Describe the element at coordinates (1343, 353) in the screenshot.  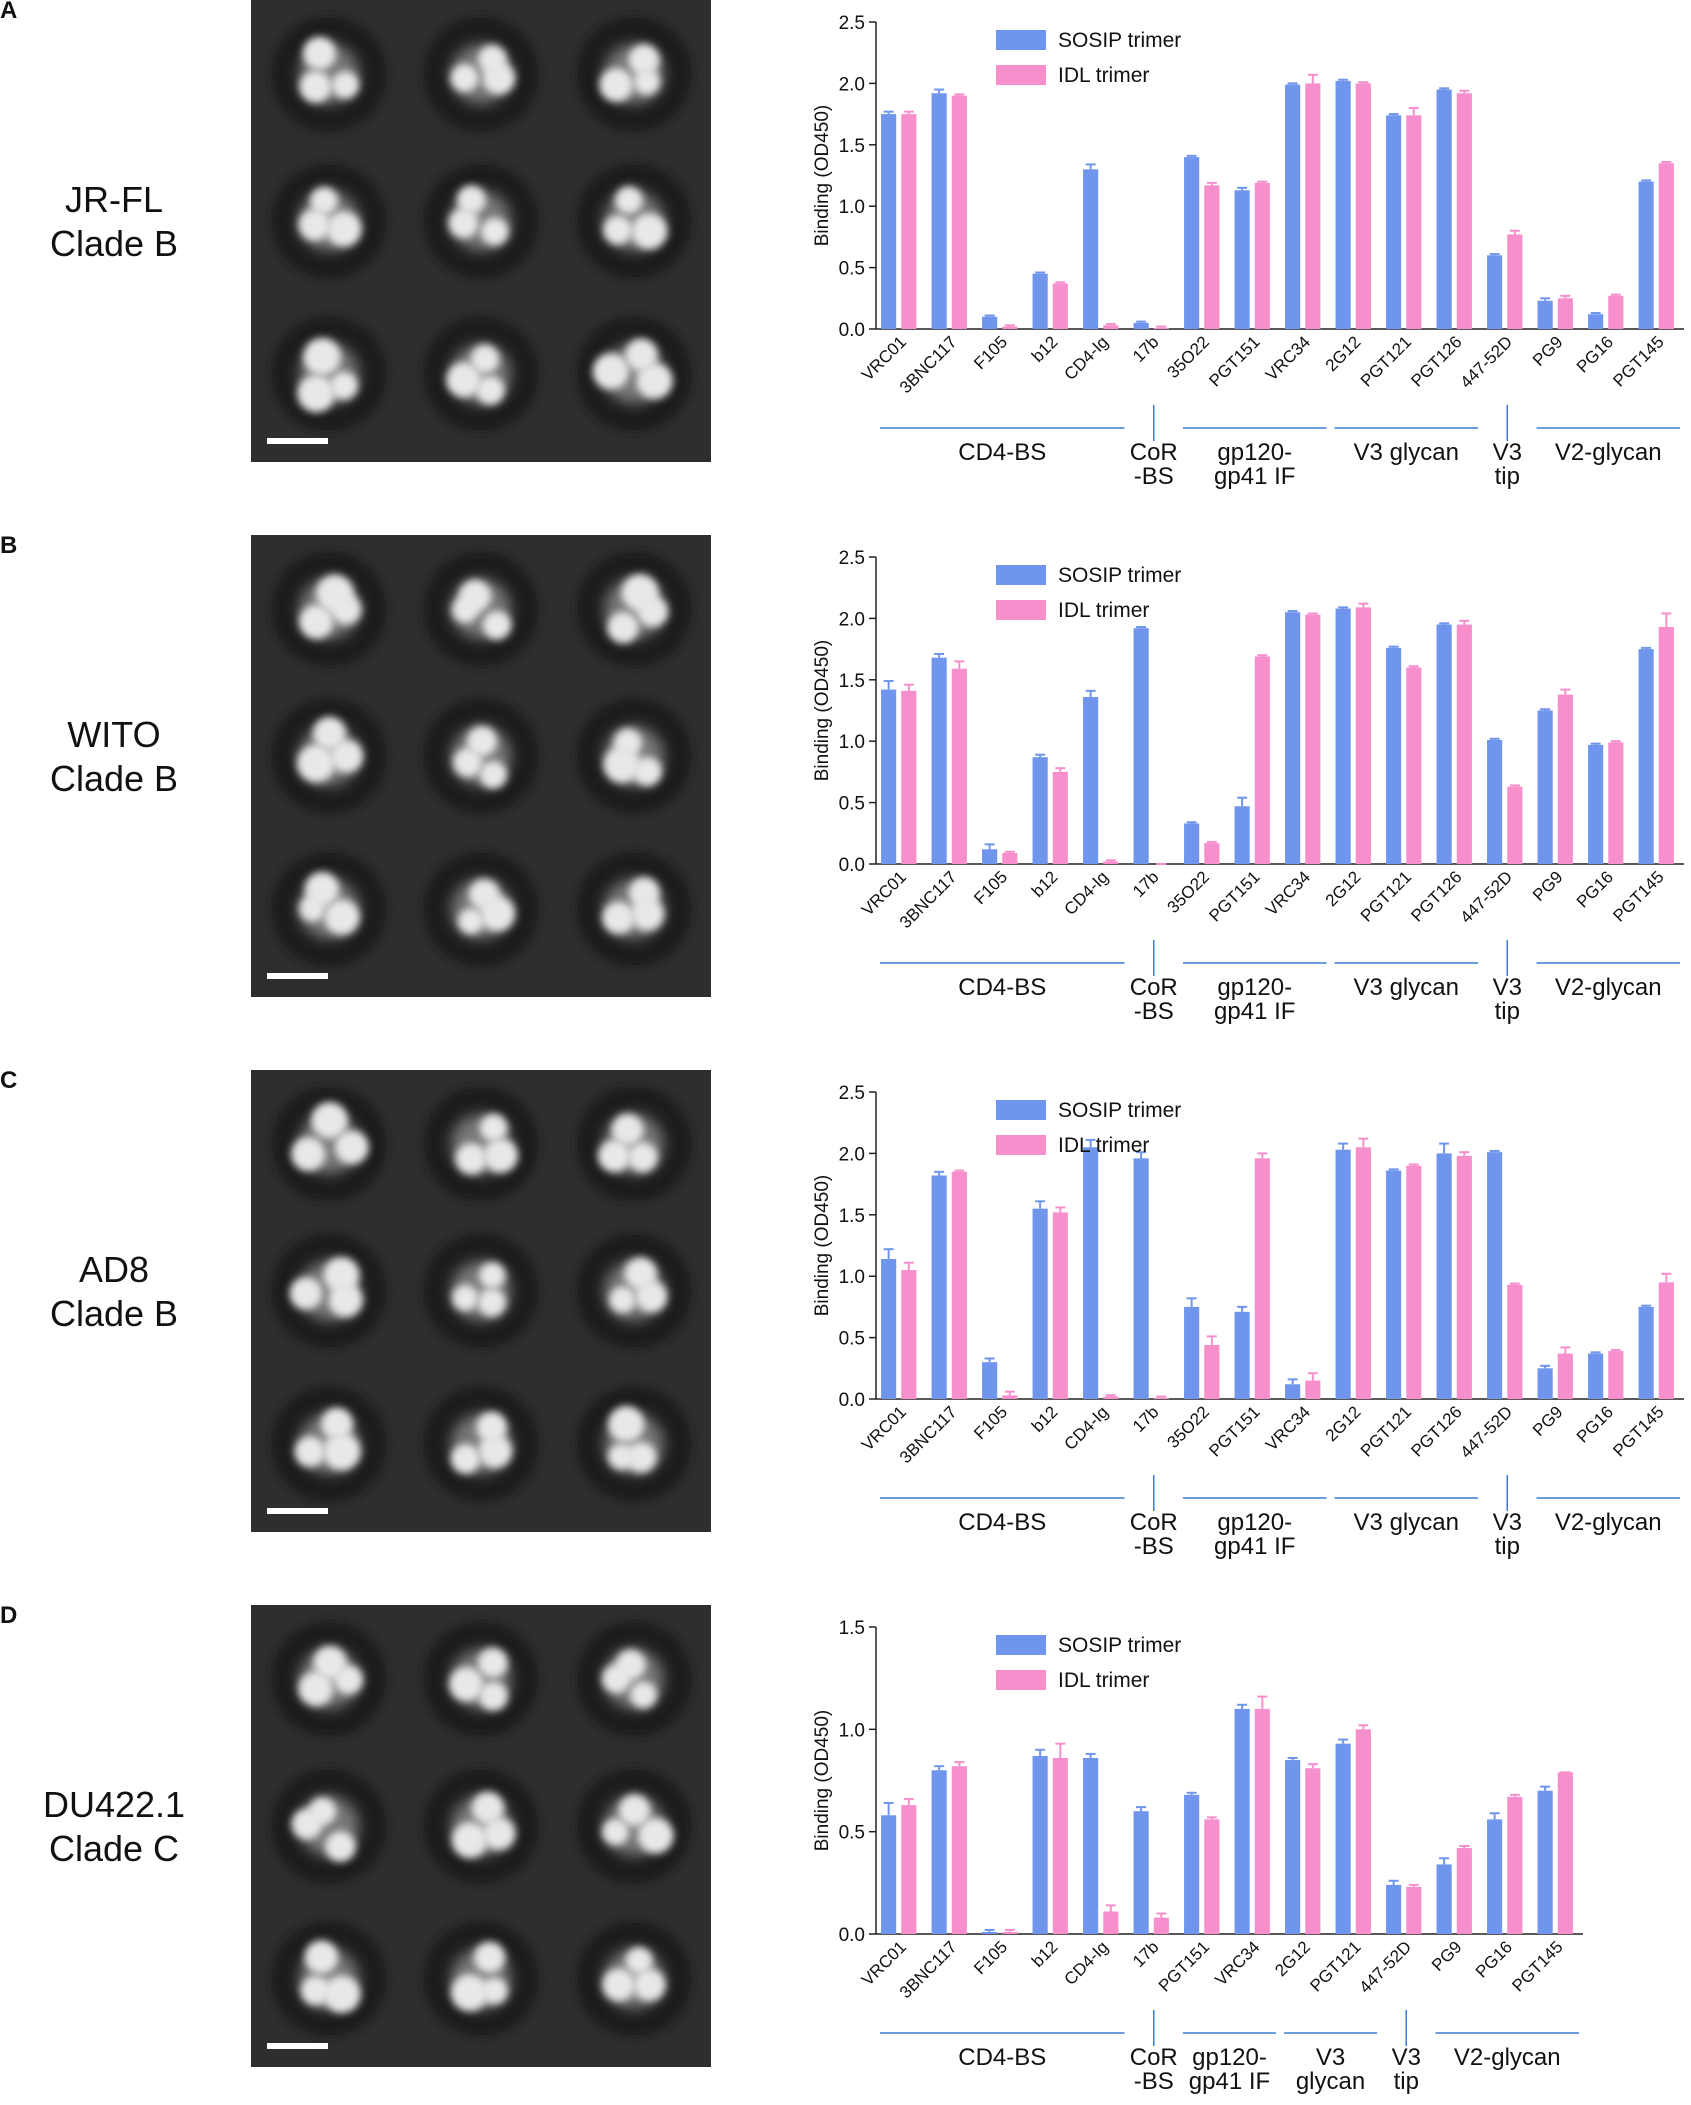
I see `x-tick-label: 2G12` at that location.